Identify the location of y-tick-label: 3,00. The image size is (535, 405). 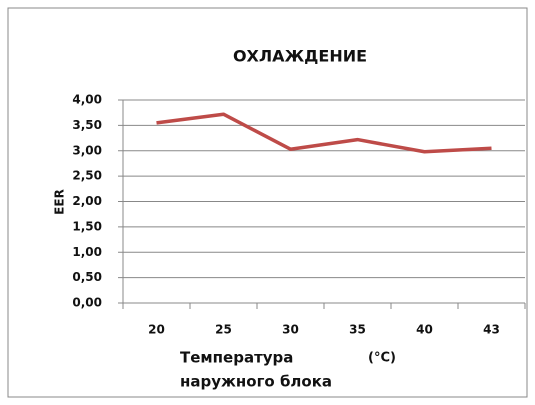
(87, 150).